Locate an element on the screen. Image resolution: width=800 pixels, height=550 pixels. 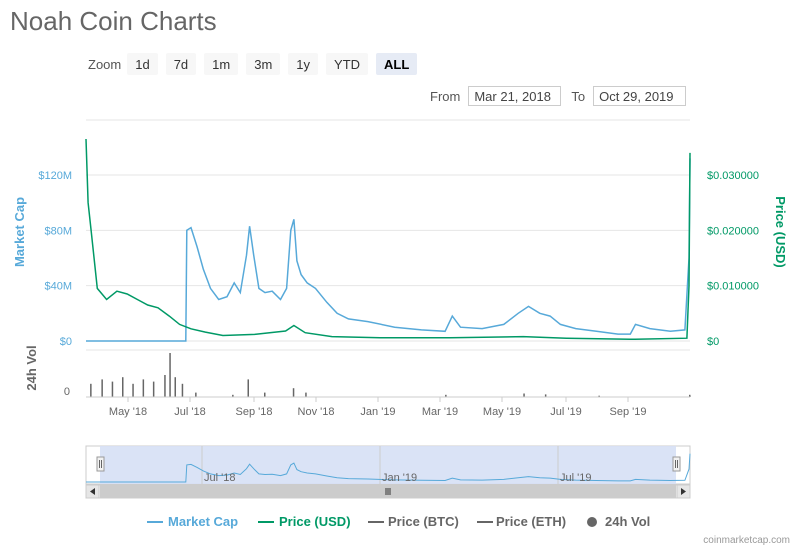
left-axis-ticks: $0 $40M $80M $120M is located at coordinates (55, 259).